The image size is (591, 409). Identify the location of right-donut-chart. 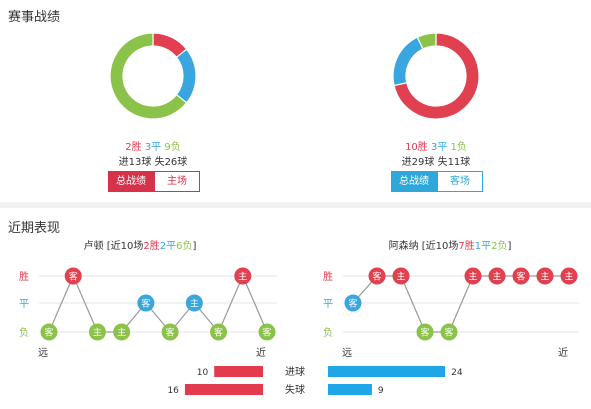
(436, 76).